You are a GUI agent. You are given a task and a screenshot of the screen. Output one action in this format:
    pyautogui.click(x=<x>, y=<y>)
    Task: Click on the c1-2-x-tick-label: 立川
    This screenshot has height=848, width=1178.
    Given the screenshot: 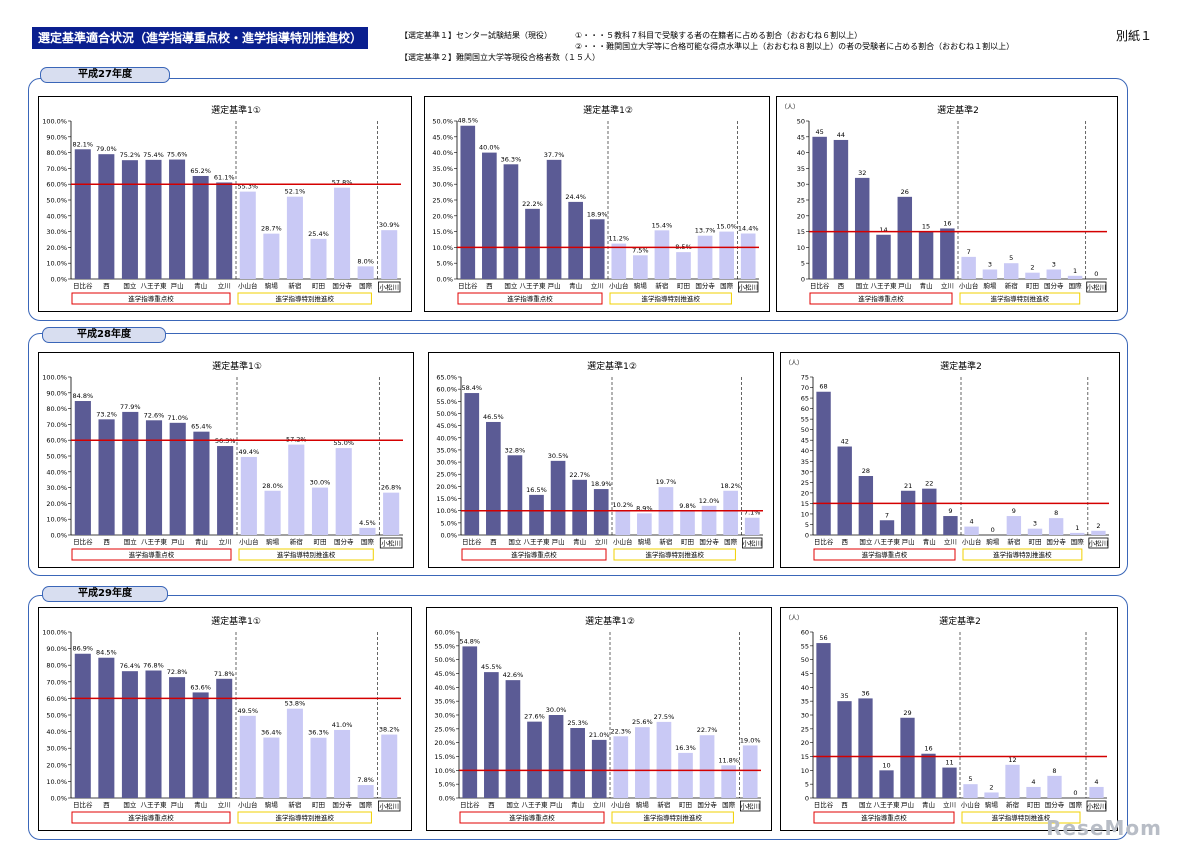 What is the action you would take?
    pyautogui.click(x=950, y=541)
    